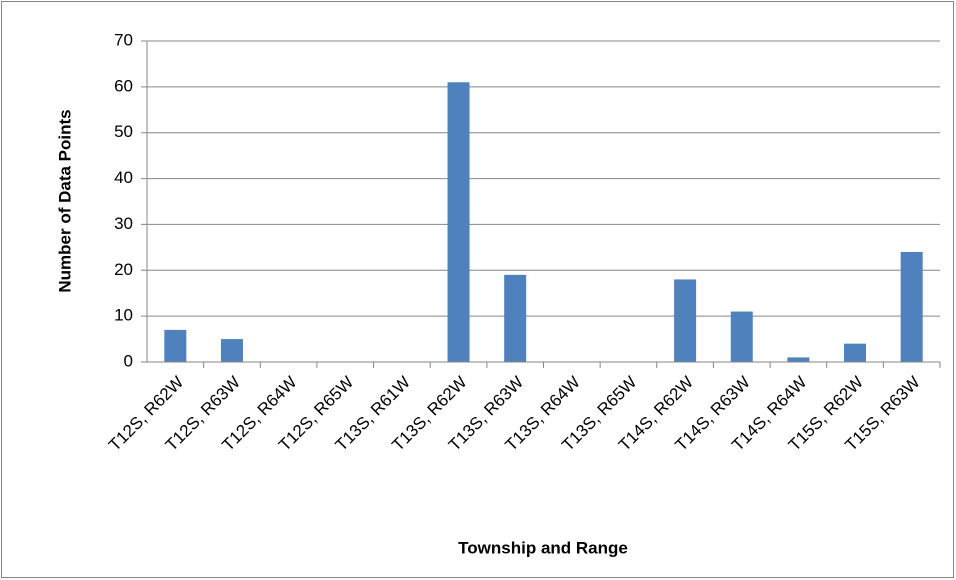 Image resolution: width=956 pixels, height=580 pixels. What do you see at coordinates (123, 85) in the screenshot?
I see `y-tick-label: 60` at bounding box center [123, 85].